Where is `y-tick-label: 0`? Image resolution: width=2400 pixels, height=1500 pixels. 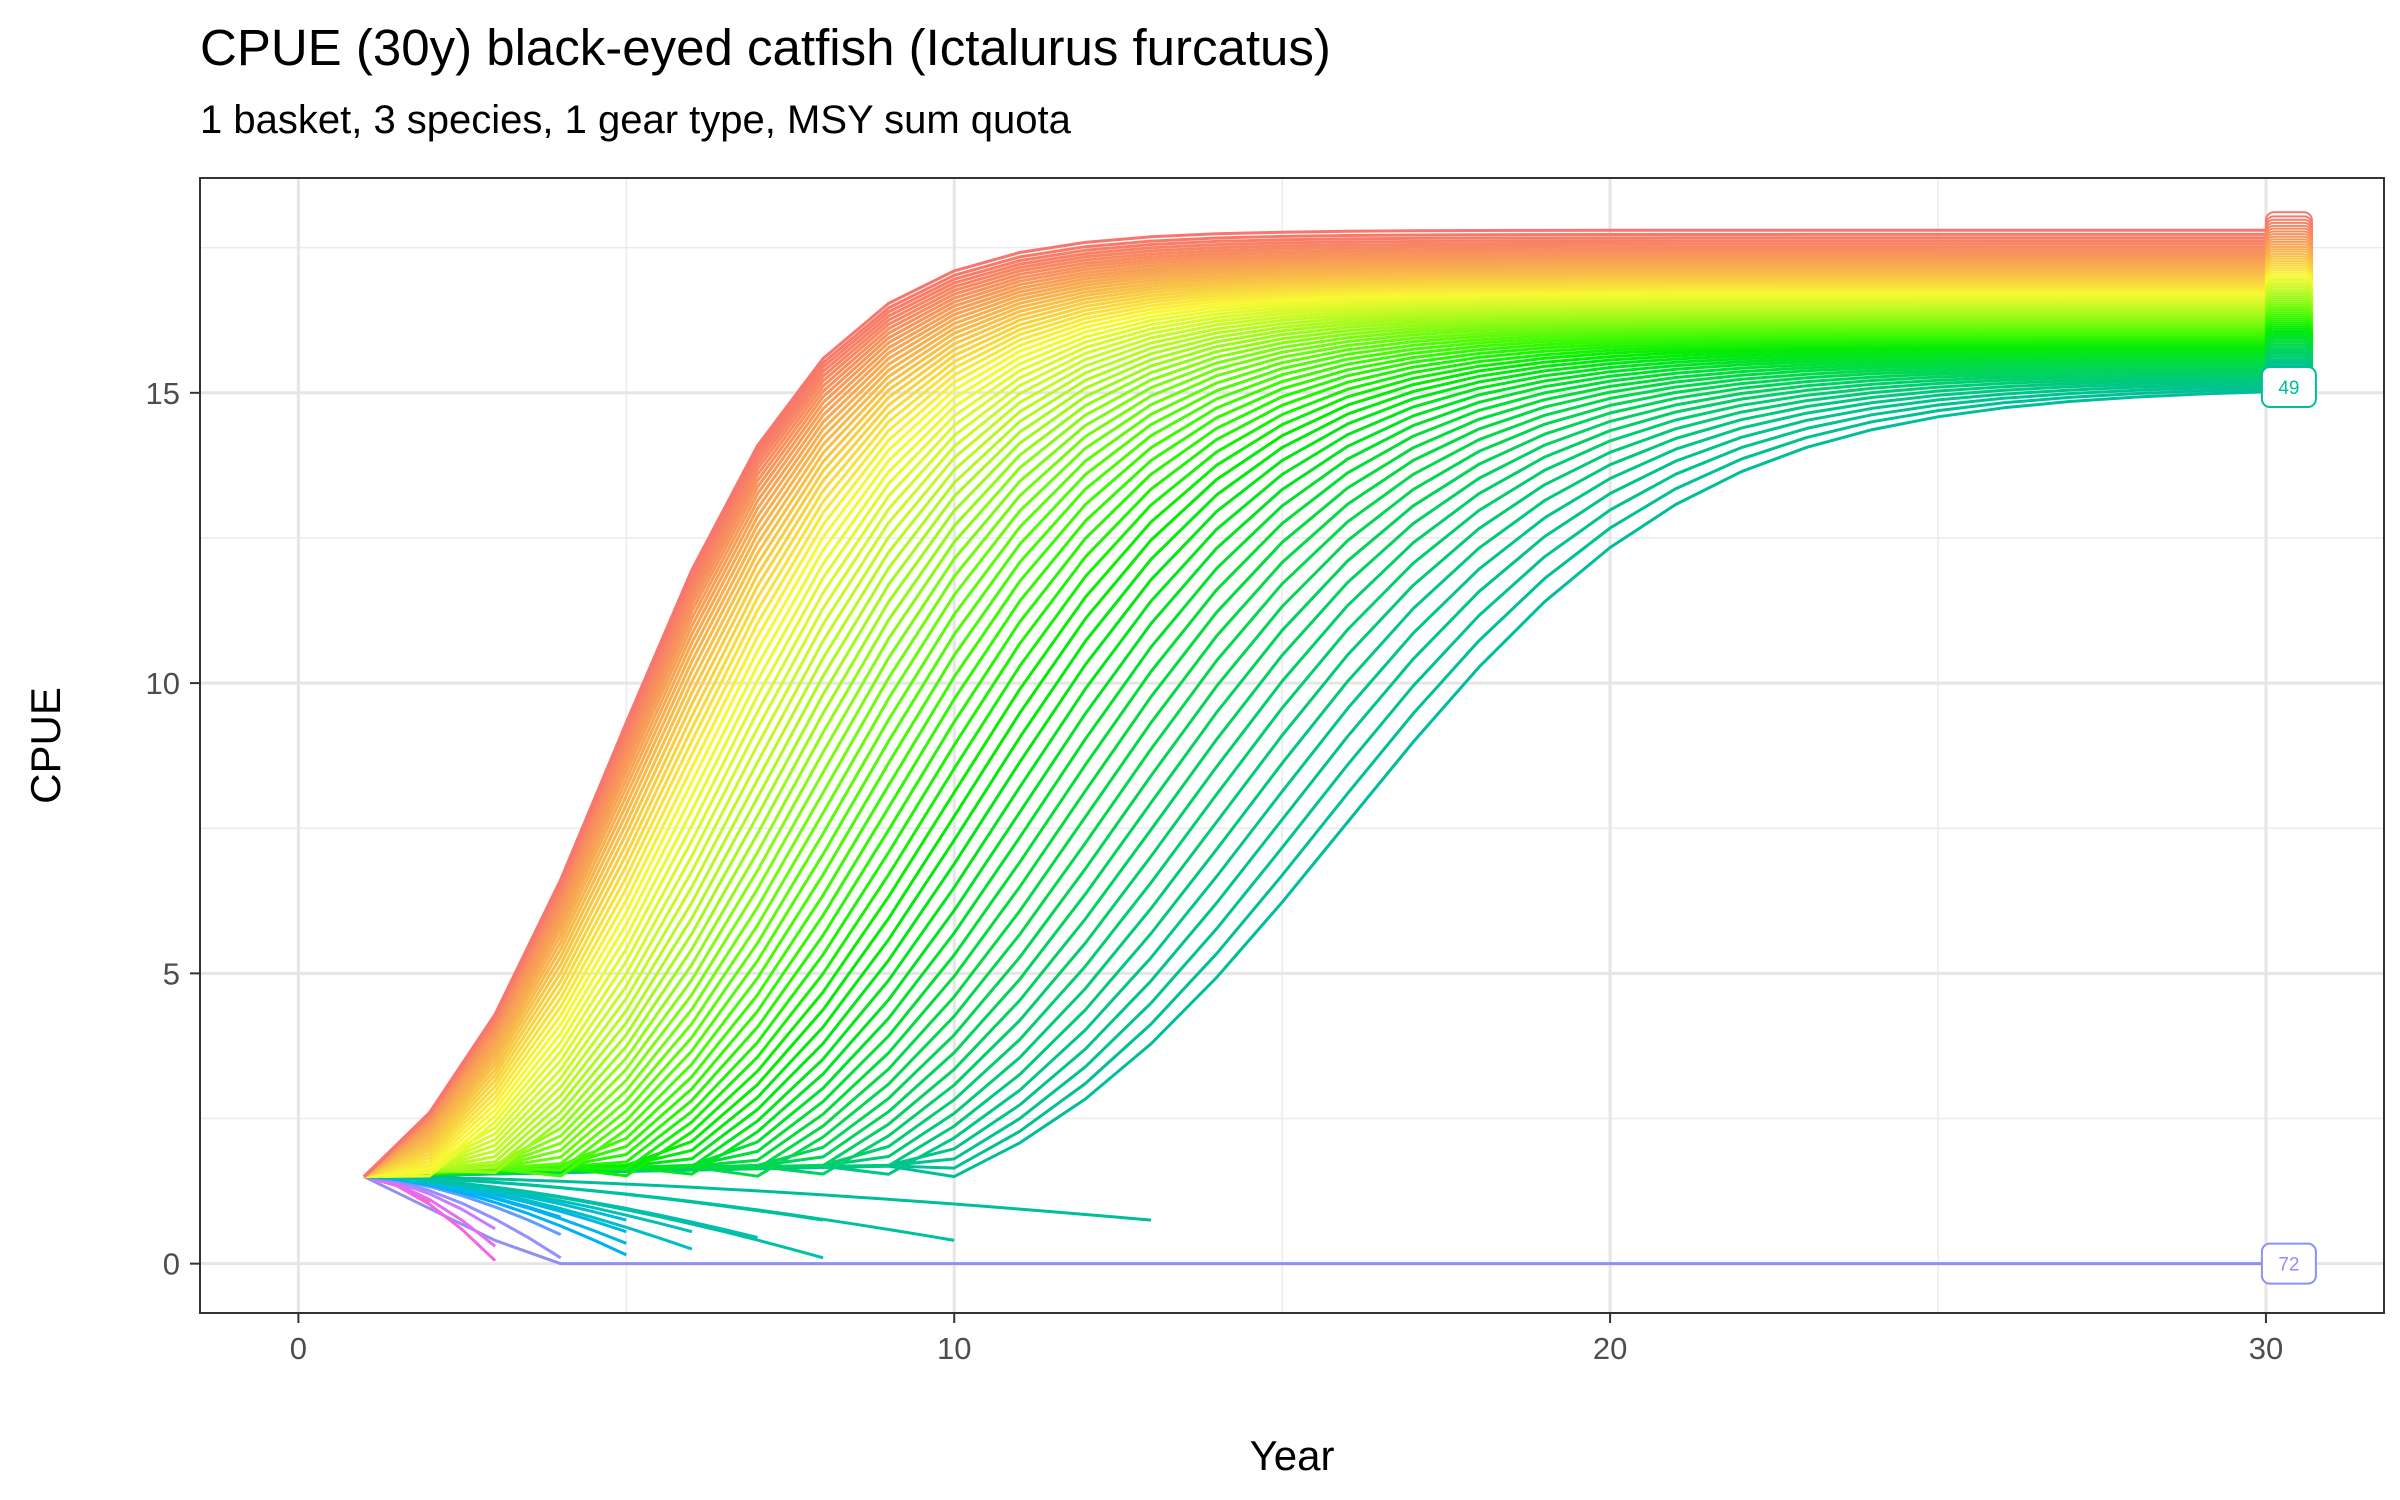 y-tick-label: 0 is located at coordinates (171, 1264).